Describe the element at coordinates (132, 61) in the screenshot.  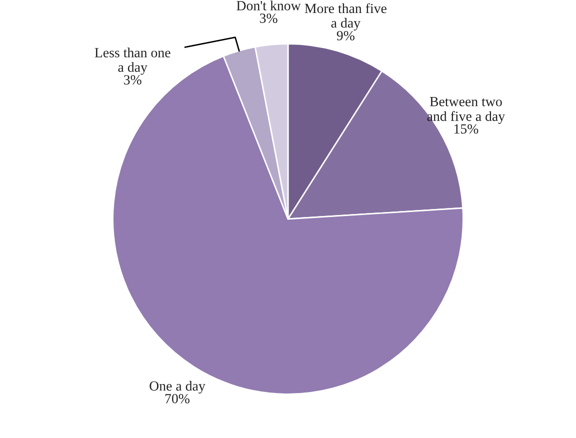
I see `slice-label: Less than one a day` at that location.